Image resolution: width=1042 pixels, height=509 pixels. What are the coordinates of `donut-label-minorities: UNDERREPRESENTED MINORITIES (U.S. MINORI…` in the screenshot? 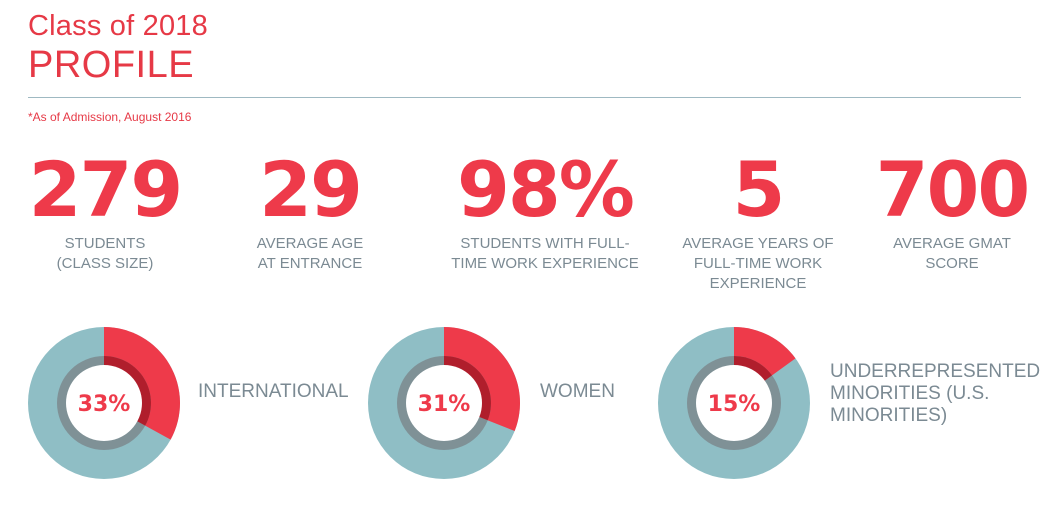 It's located at (935, 393).